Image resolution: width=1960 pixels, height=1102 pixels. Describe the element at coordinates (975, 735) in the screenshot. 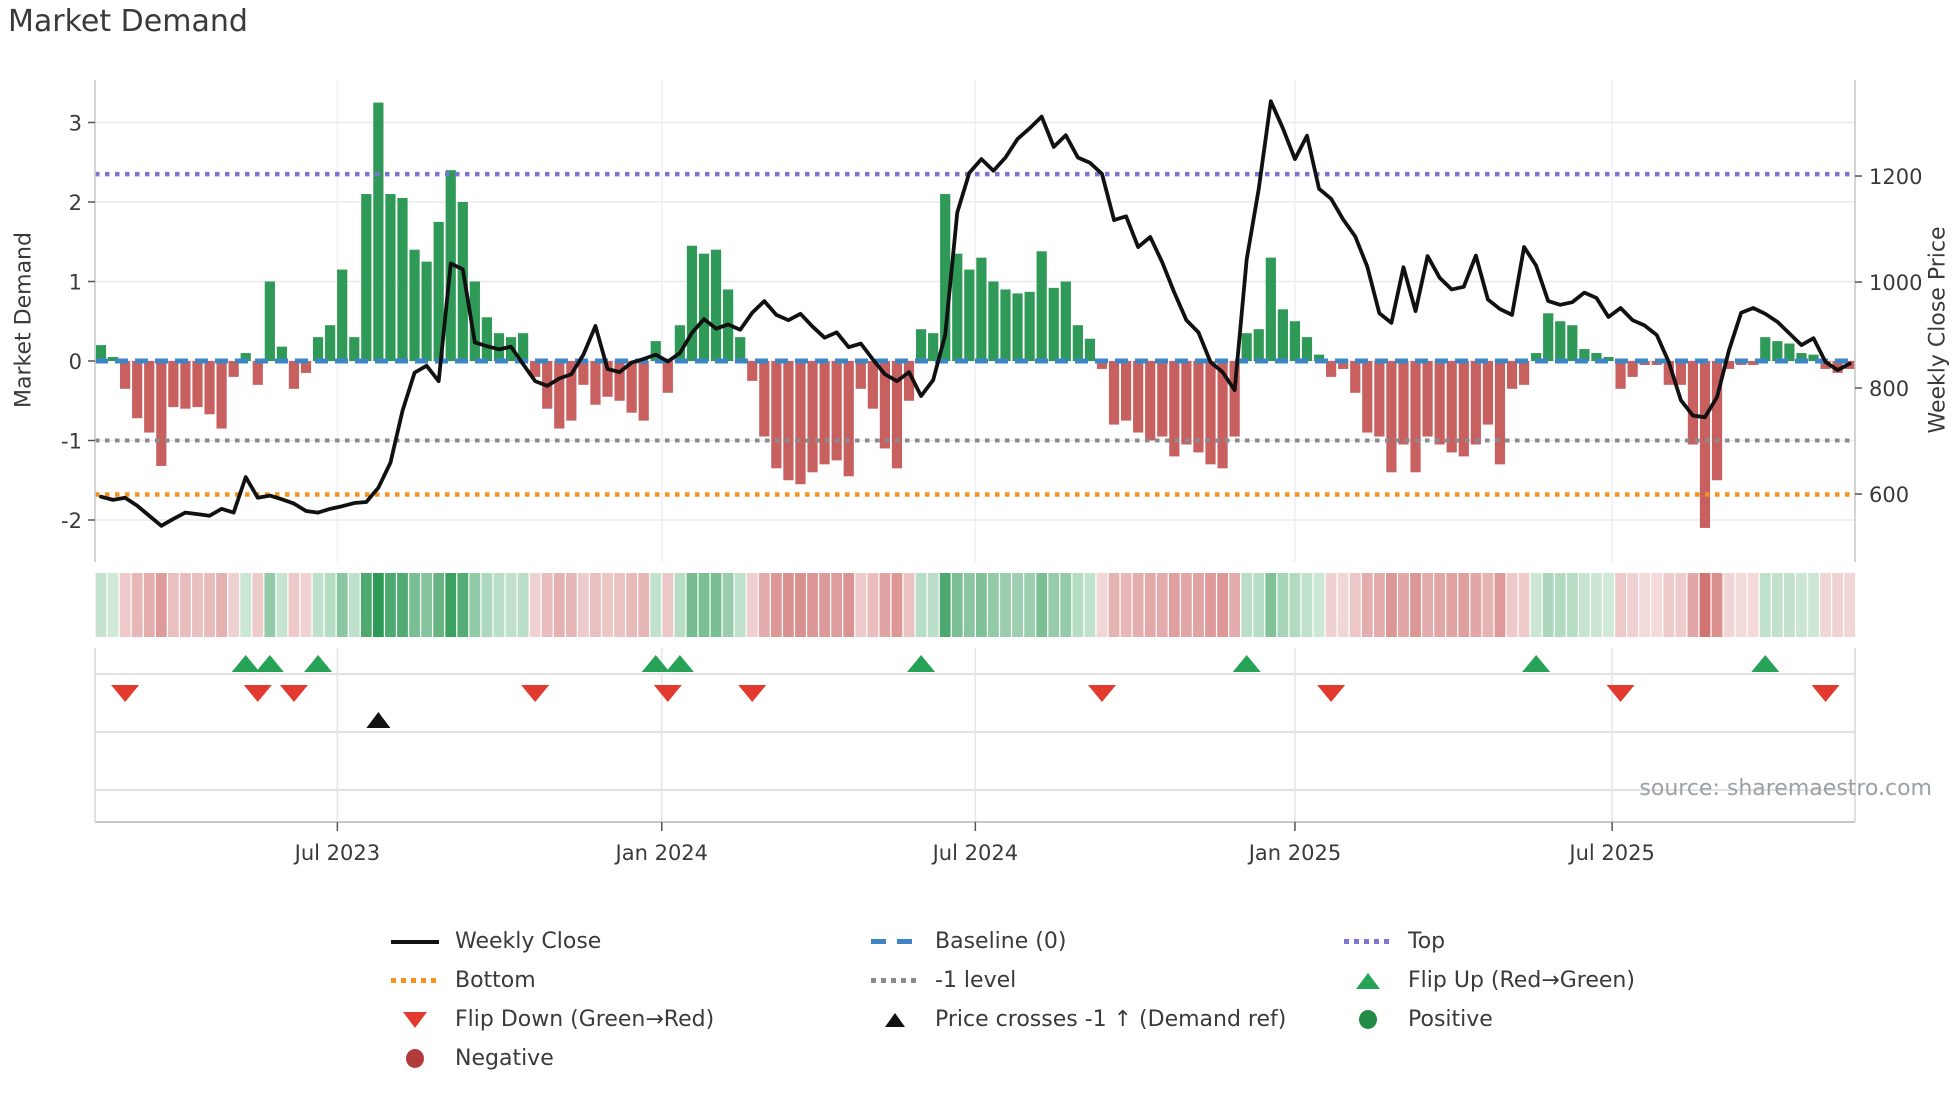

I see `marker-panel` at that location.